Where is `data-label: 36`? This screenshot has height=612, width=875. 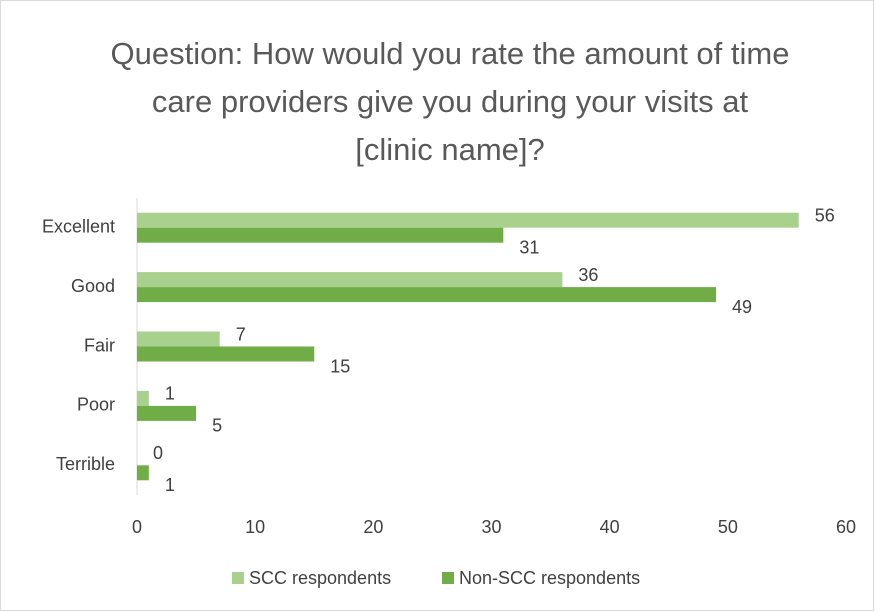 data-label: 36 is located at coordinates (588, 275).